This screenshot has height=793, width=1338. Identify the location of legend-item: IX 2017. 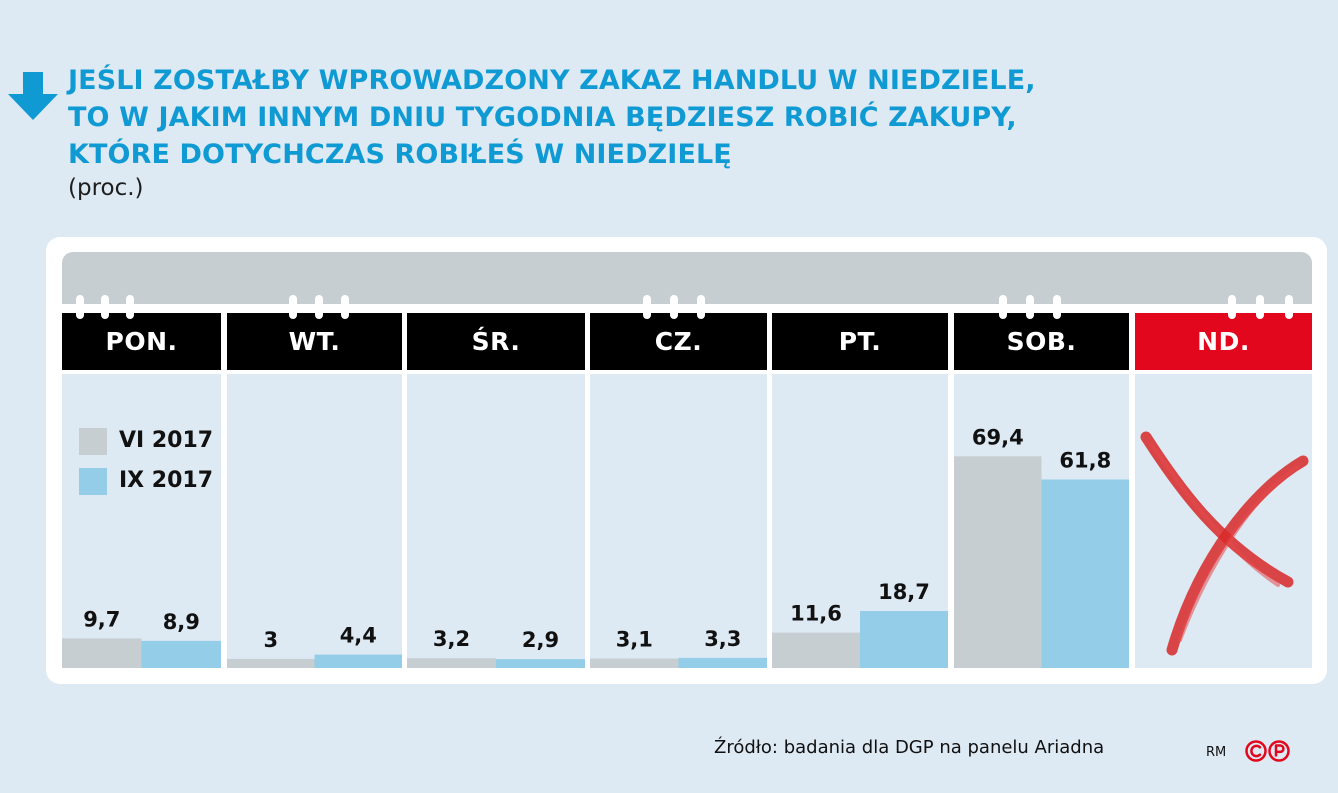
(159, 481).